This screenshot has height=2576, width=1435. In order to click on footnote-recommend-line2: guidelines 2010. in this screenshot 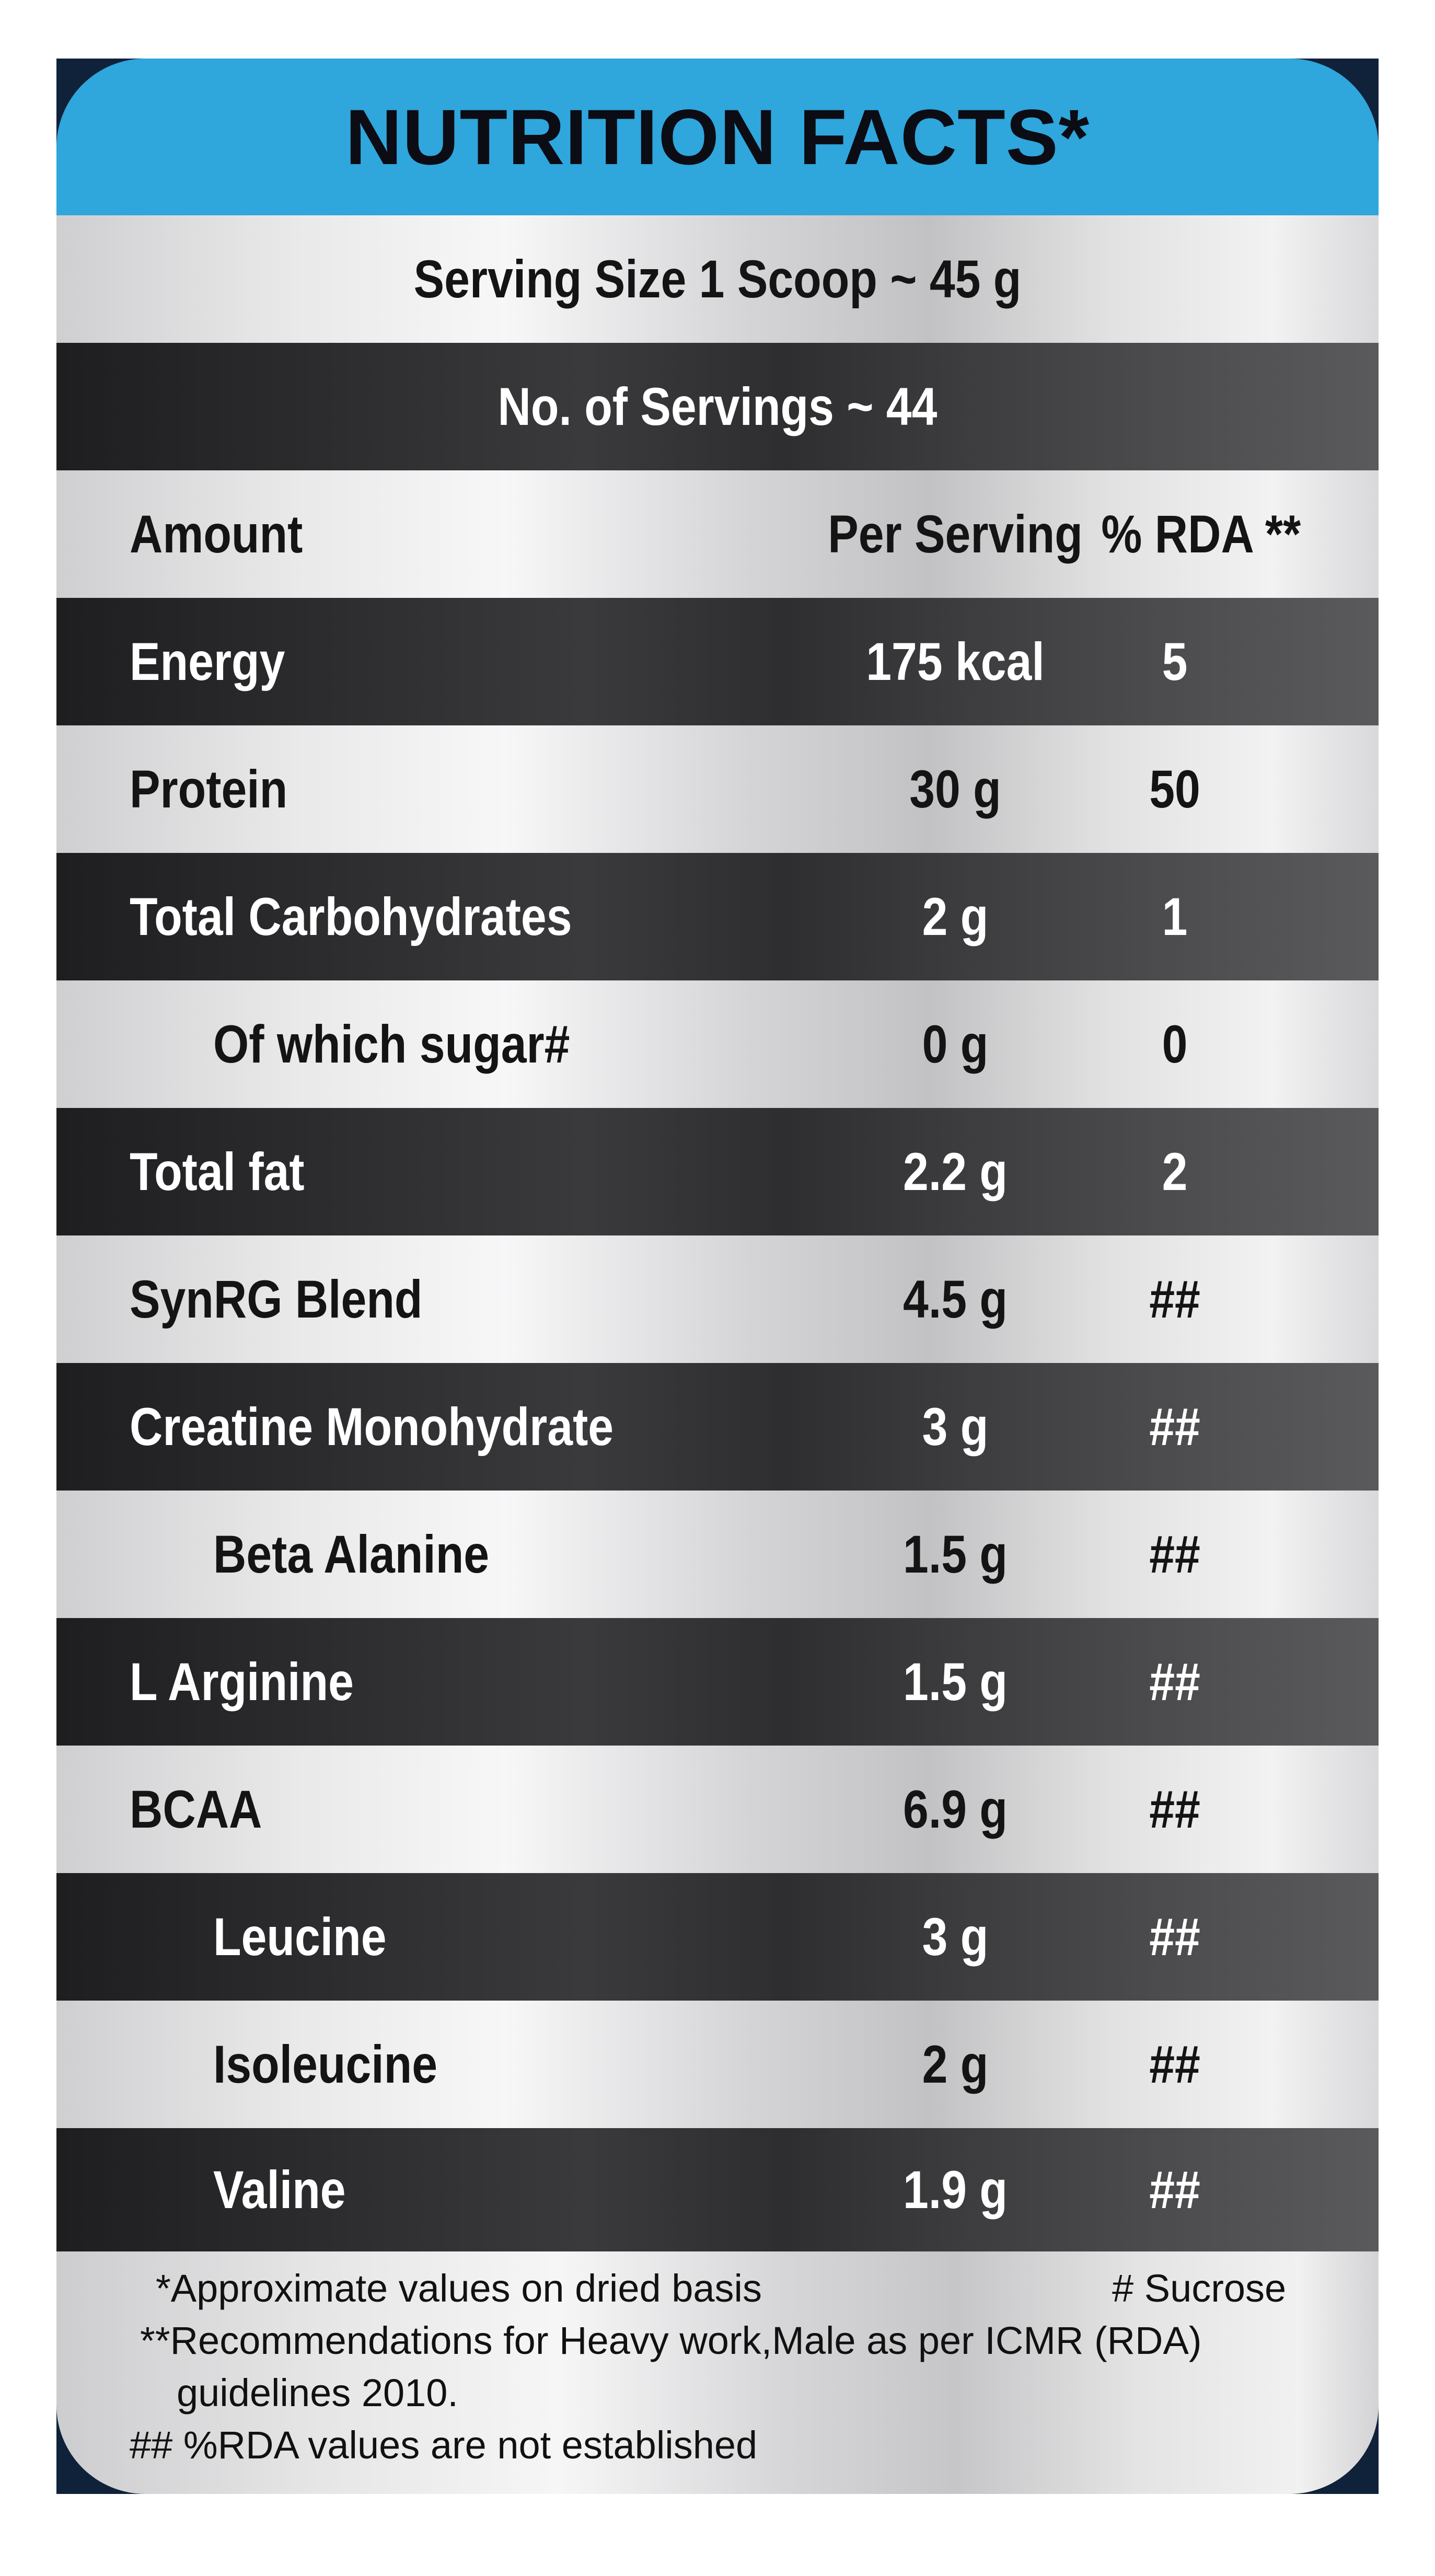, I will do `click(317, 2393)`.